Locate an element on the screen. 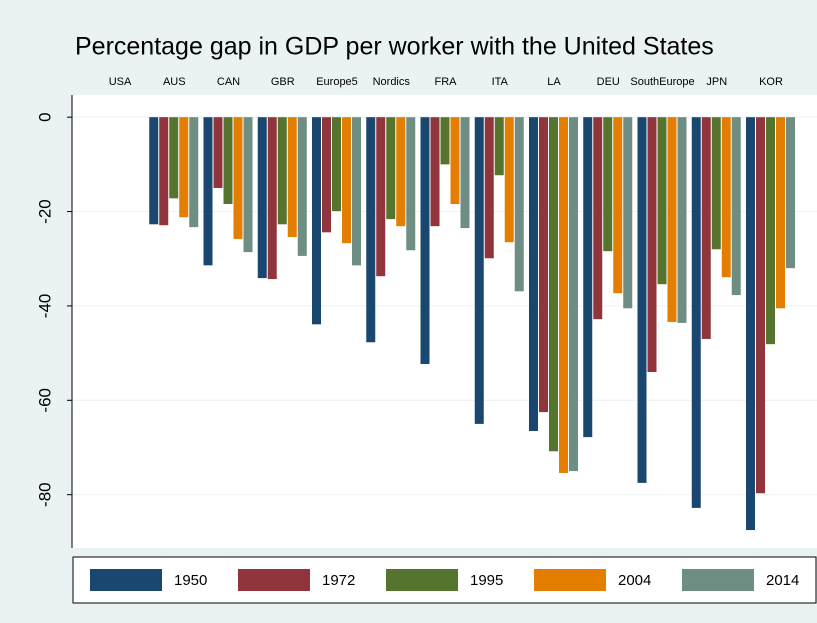 This screenshot has width=817, height=623. x-tick-label: SouthEurope is located at coordinates (662, 82).